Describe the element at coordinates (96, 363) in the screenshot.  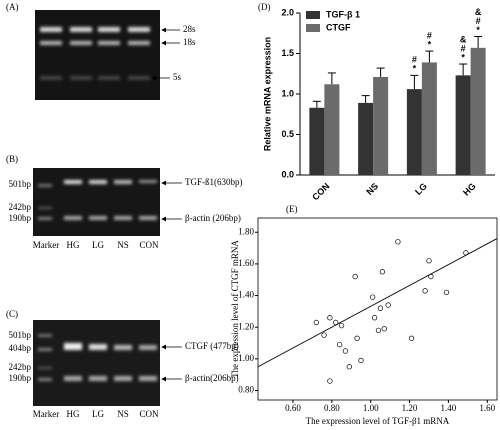
I see `gel-c` at that location.